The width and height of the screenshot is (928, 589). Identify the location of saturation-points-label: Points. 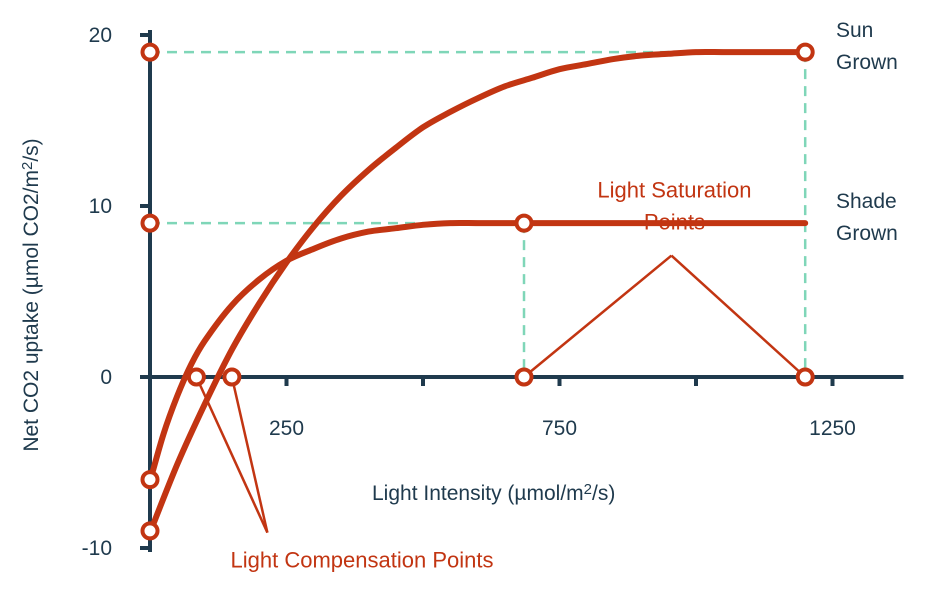
(674, 222).